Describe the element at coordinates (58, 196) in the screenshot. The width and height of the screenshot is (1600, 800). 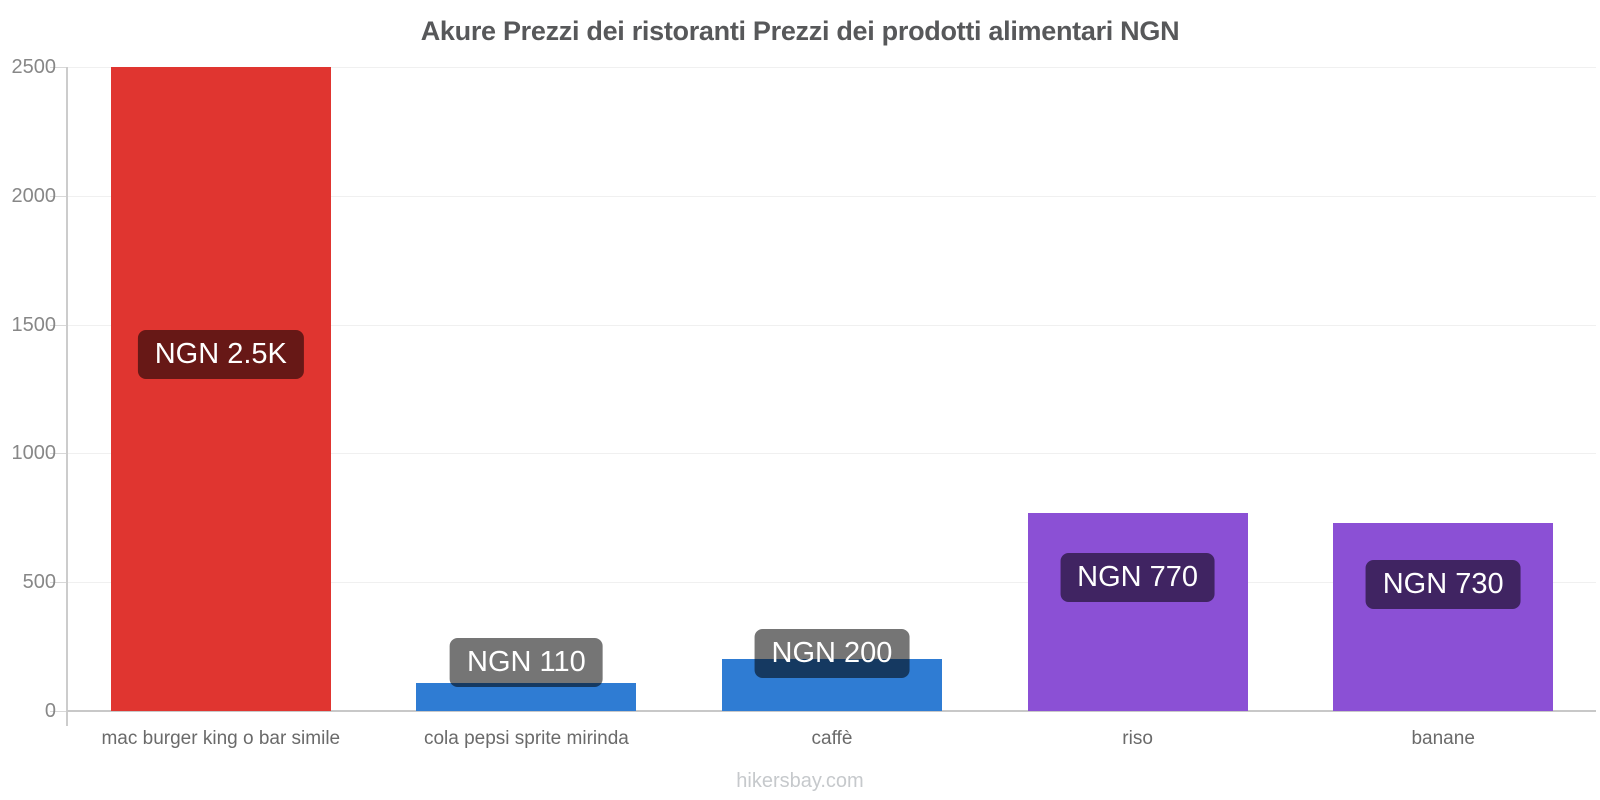
I see `y-axis-tick-2000` at that location.